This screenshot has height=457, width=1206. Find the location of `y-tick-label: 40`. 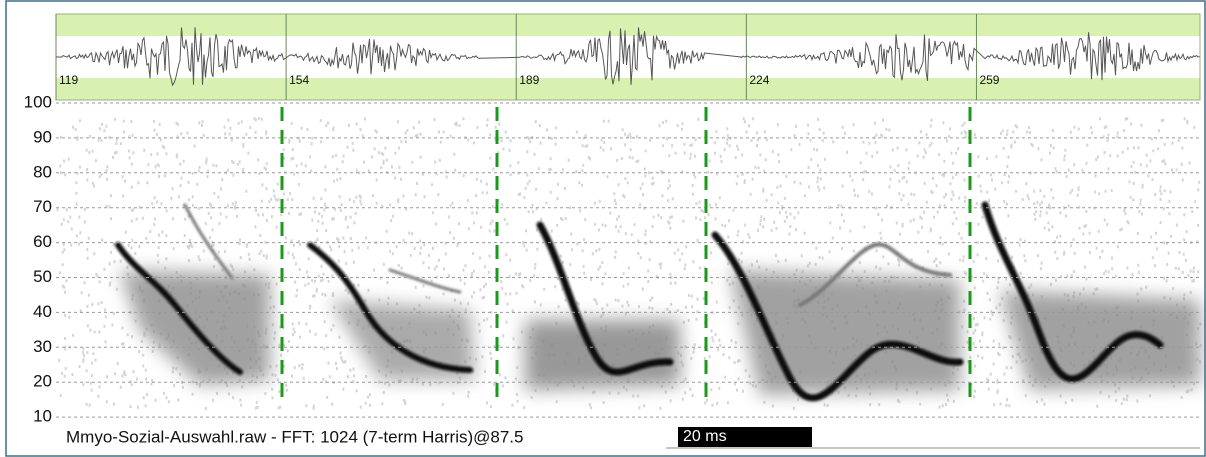

y-tick-label: 40 is located at coordinates (42, 311).